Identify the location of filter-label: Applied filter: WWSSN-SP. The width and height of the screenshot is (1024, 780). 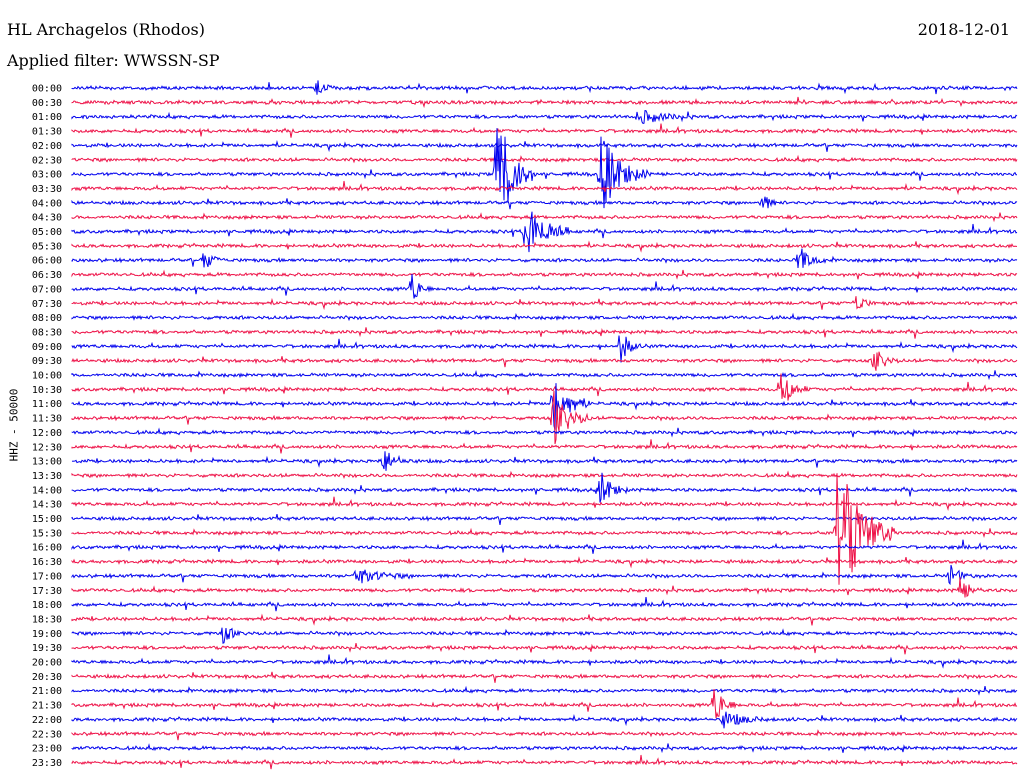
(113, 60).